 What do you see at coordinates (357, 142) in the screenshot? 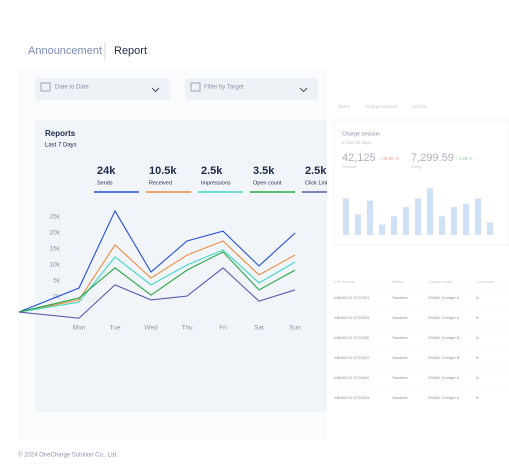
I see `card-subtitle: In last 30 days` at bounding box center [357, 142].